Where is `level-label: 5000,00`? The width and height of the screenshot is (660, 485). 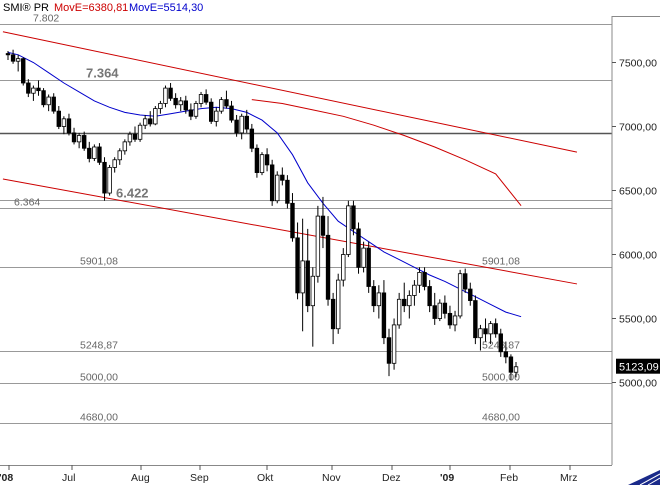
level-label: 5000,00 is located at coordinates (99, 378).